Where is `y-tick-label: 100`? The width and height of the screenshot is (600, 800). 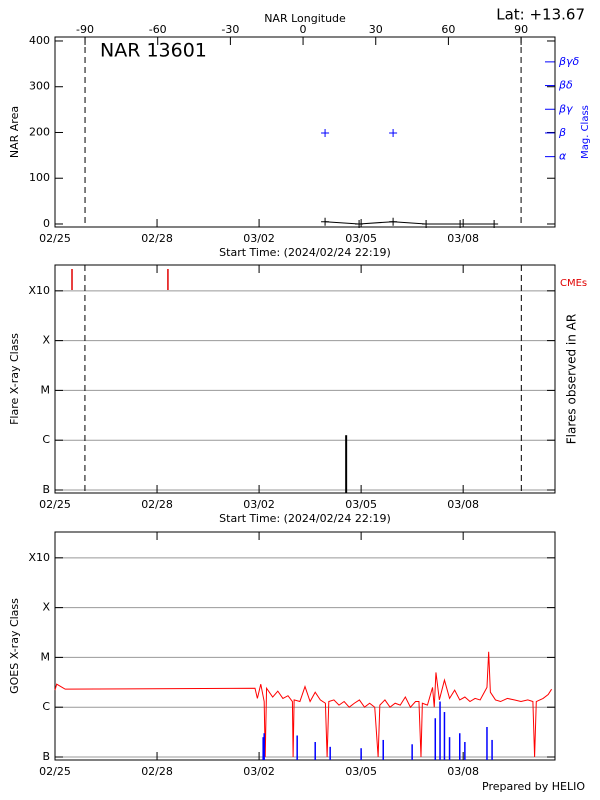 y-tick-label: 100 is located at coordinates (39, 177).